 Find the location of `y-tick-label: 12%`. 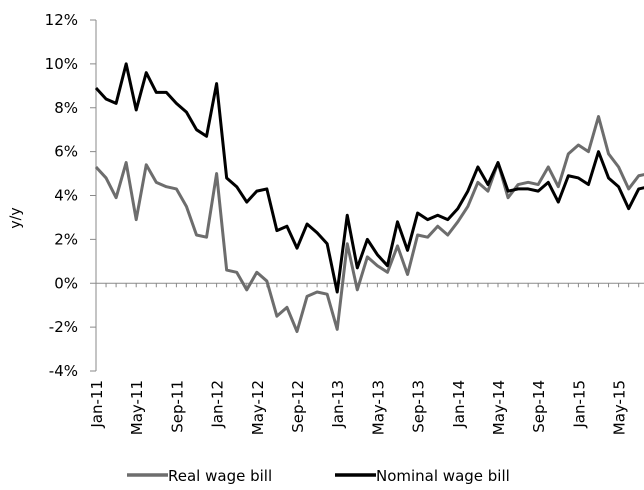

y-tick-label: 12% is located at coordinates (61, 20).